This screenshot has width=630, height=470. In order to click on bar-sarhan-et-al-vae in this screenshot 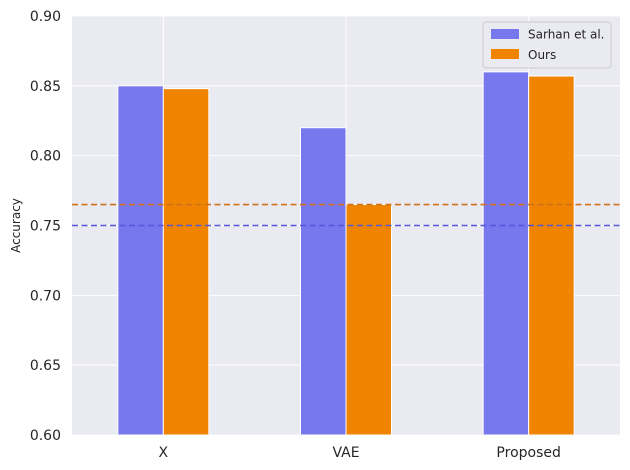, I will do `click(323, 281)`.